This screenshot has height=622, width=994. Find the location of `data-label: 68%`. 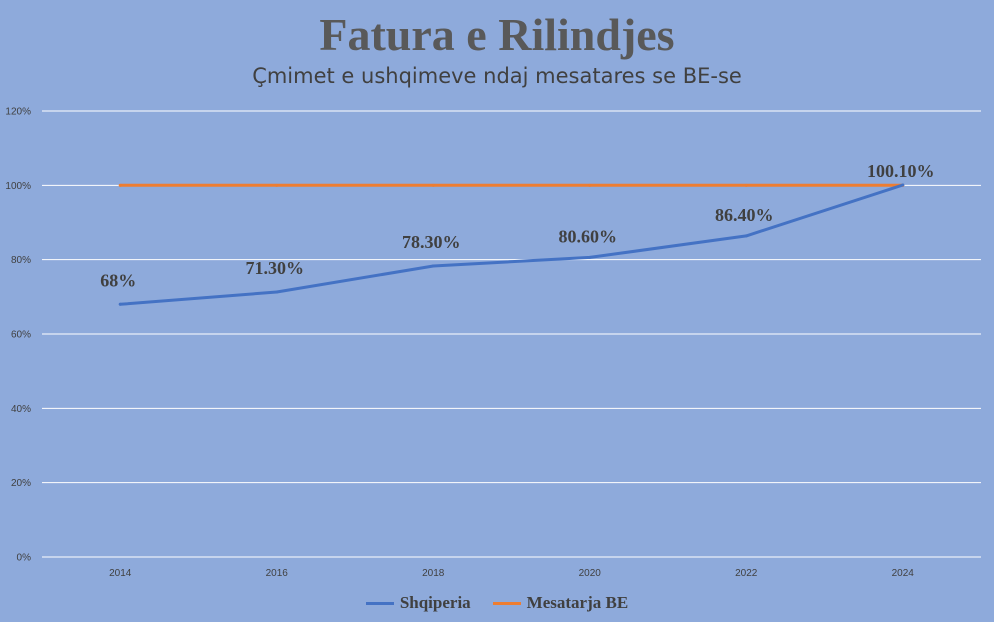

data-label: 68% is located at coordinates (118, 280).